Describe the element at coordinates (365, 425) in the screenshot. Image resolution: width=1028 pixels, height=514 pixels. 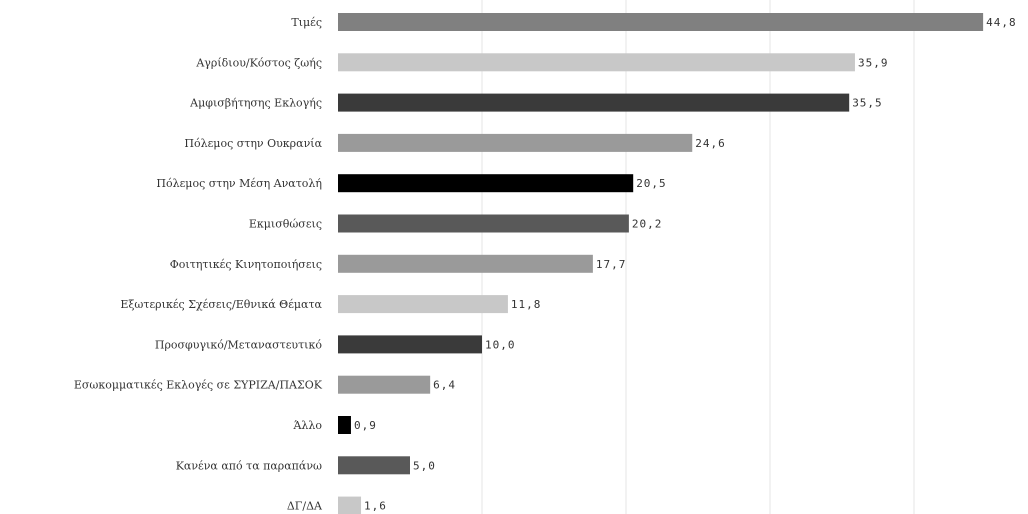
I see `value-label: 0,9` at that location.